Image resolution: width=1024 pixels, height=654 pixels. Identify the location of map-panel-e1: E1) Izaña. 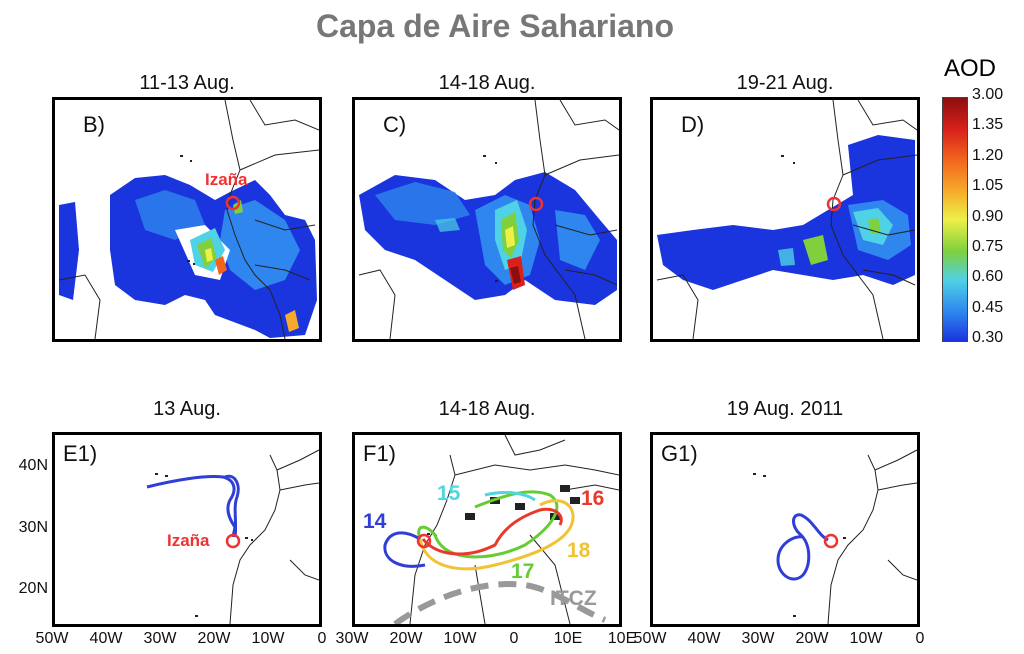
(187, 529).